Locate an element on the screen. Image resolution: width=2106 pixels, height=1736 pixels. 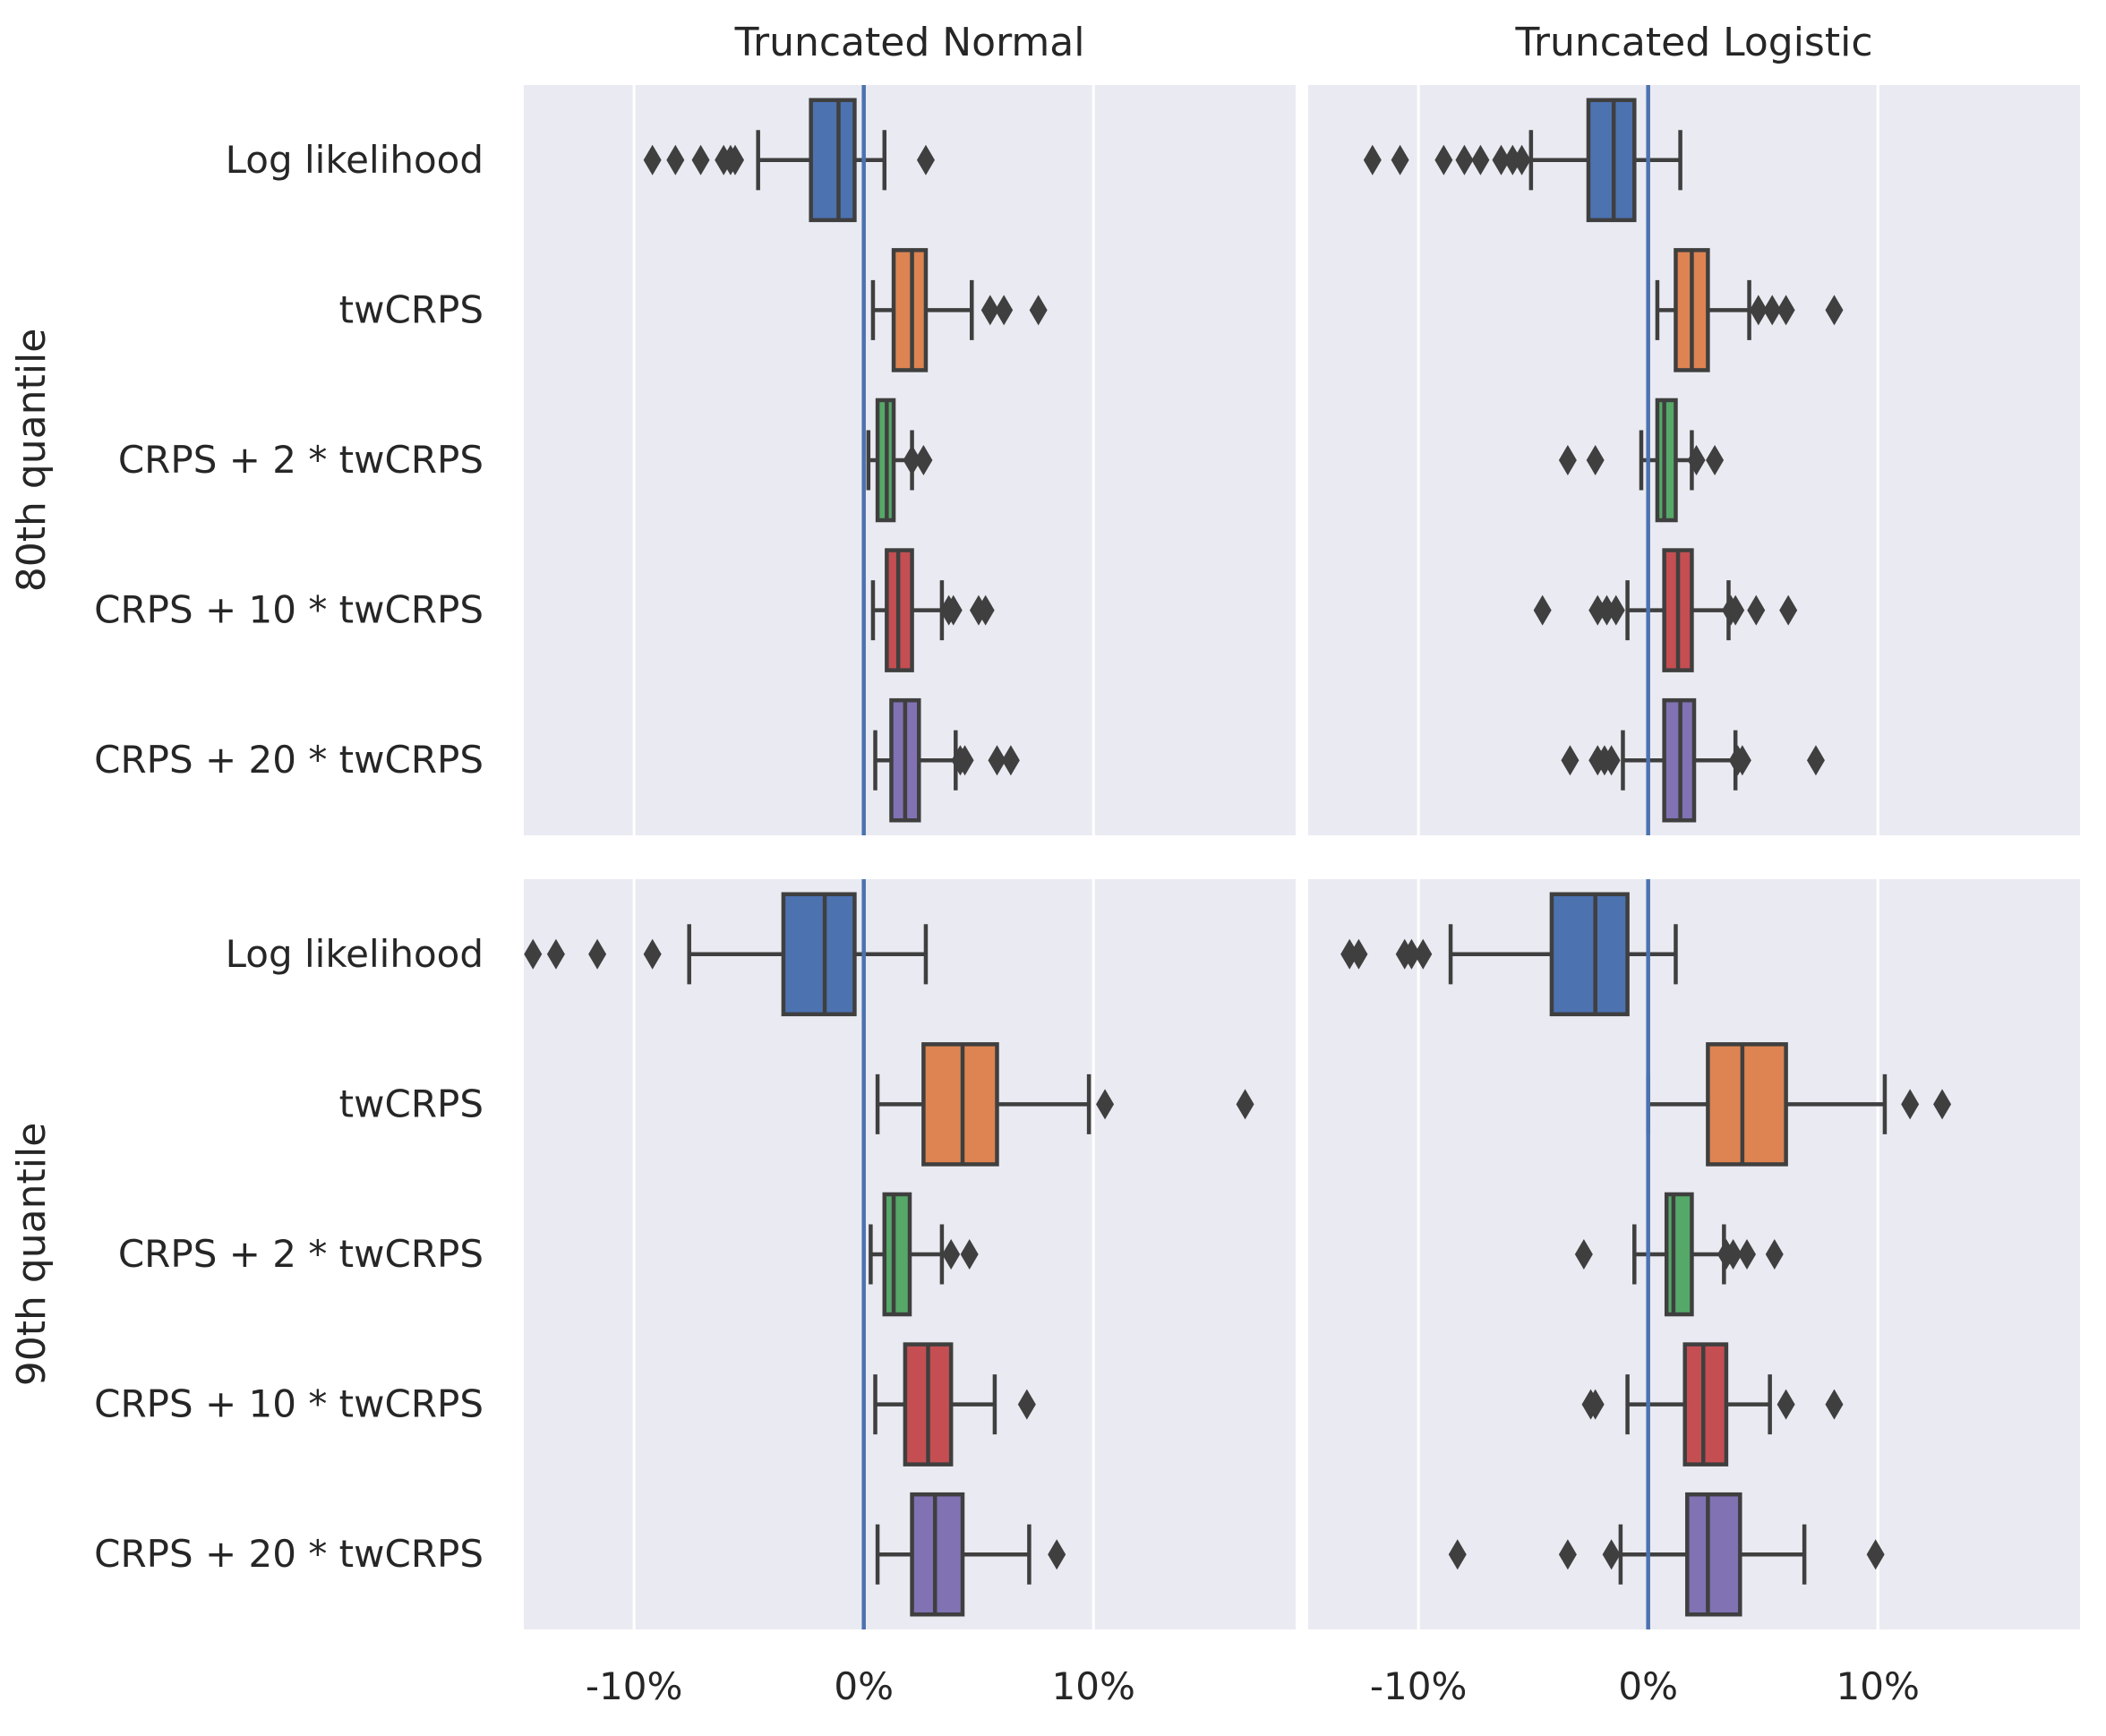
x-tick-label-c1-1: 0% is located at coordinates (1648, 1686).